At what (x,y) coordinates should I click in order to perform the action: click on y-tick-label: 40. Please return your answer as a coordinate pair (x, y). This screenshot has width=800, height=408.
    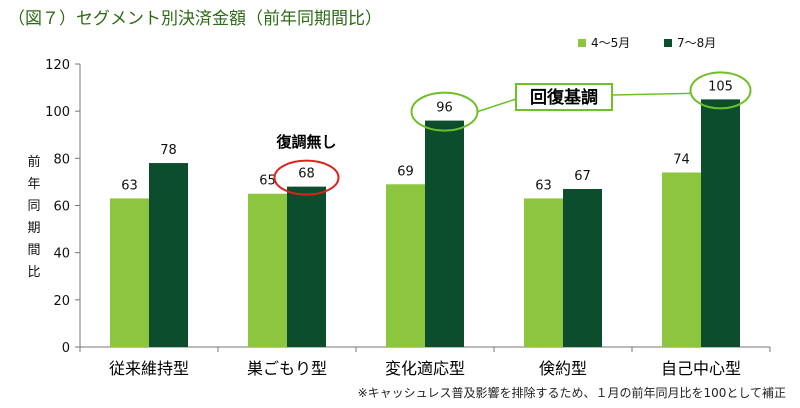
    Looking at the image, I should click on (61, 254).